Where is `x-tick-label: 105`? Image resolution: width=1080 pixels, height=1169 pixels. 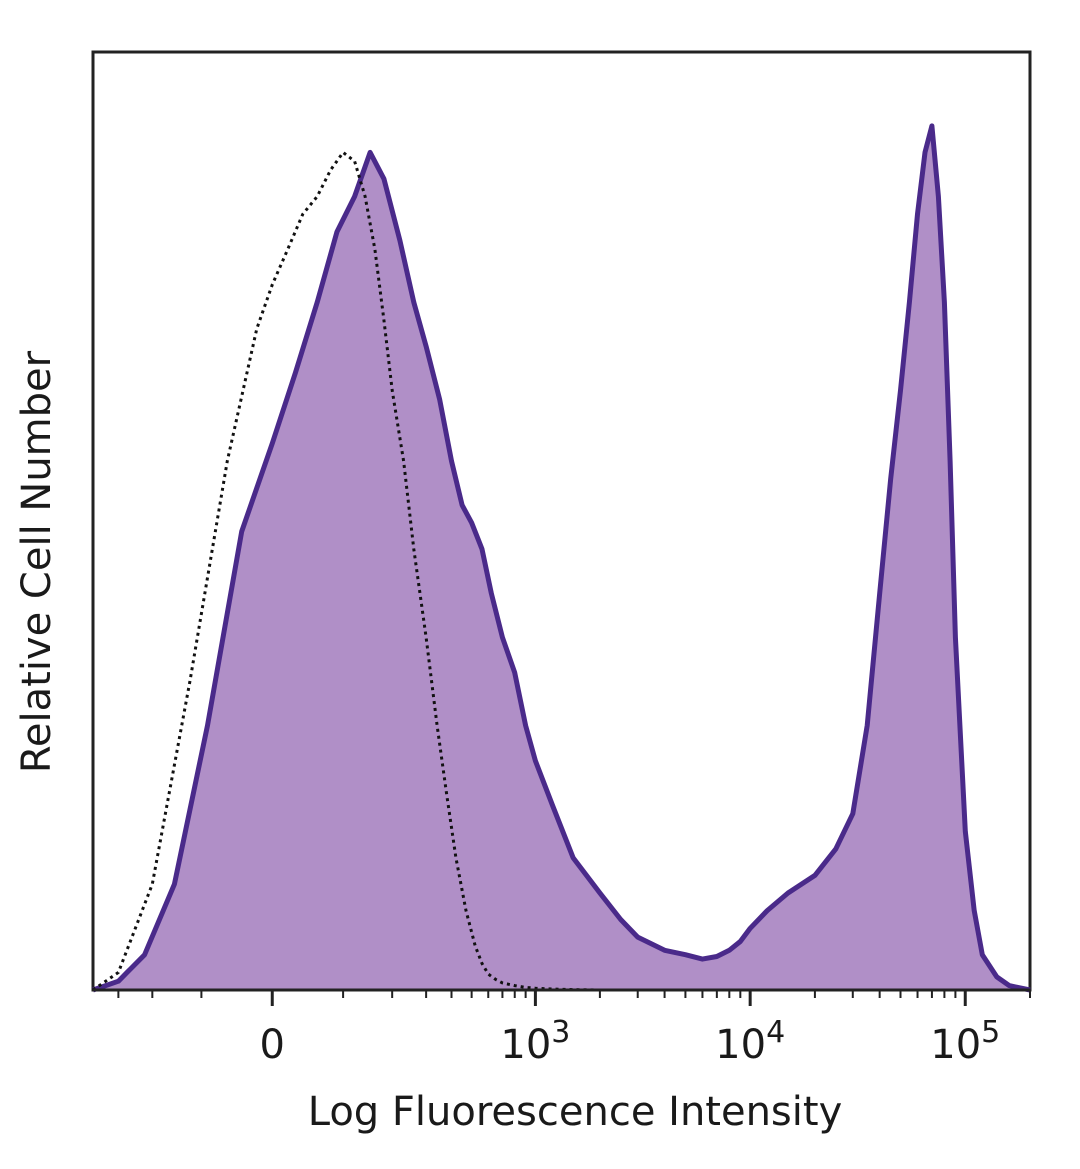
x-tick-label: 105 is located at coordinates (965, 1041).